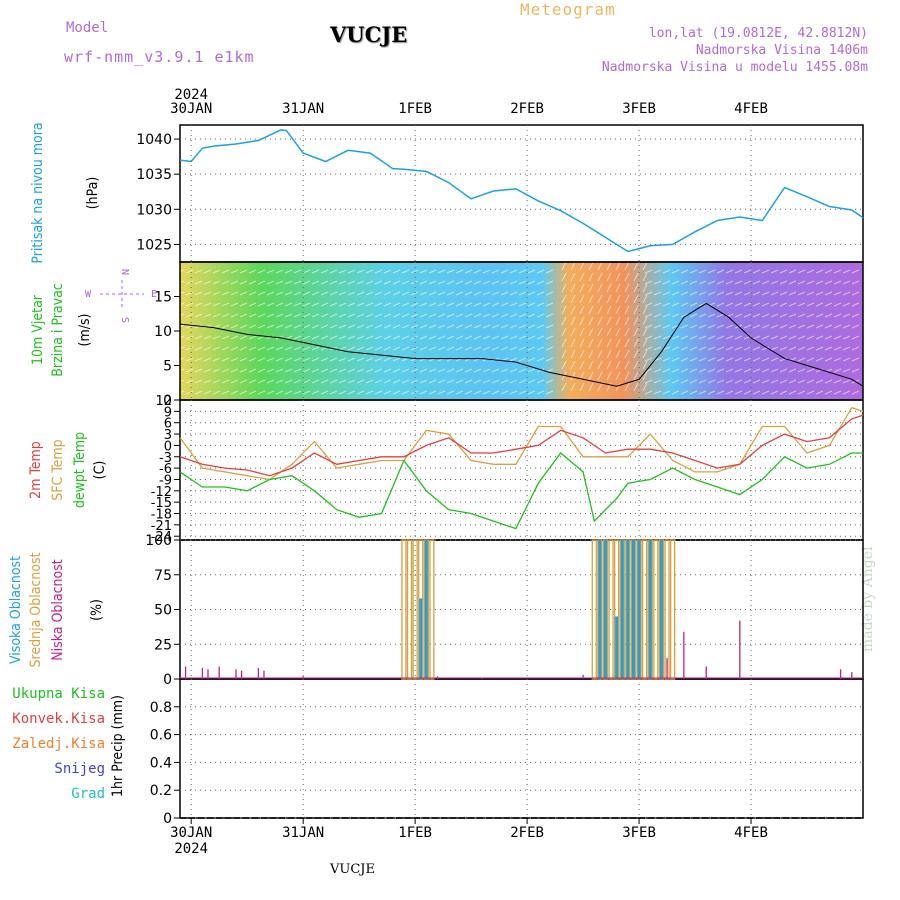  What do you see at coordinates (161, 708) in the screenshot?
I see `y-tick-label: 0.8` at bounding box center [161, 708].